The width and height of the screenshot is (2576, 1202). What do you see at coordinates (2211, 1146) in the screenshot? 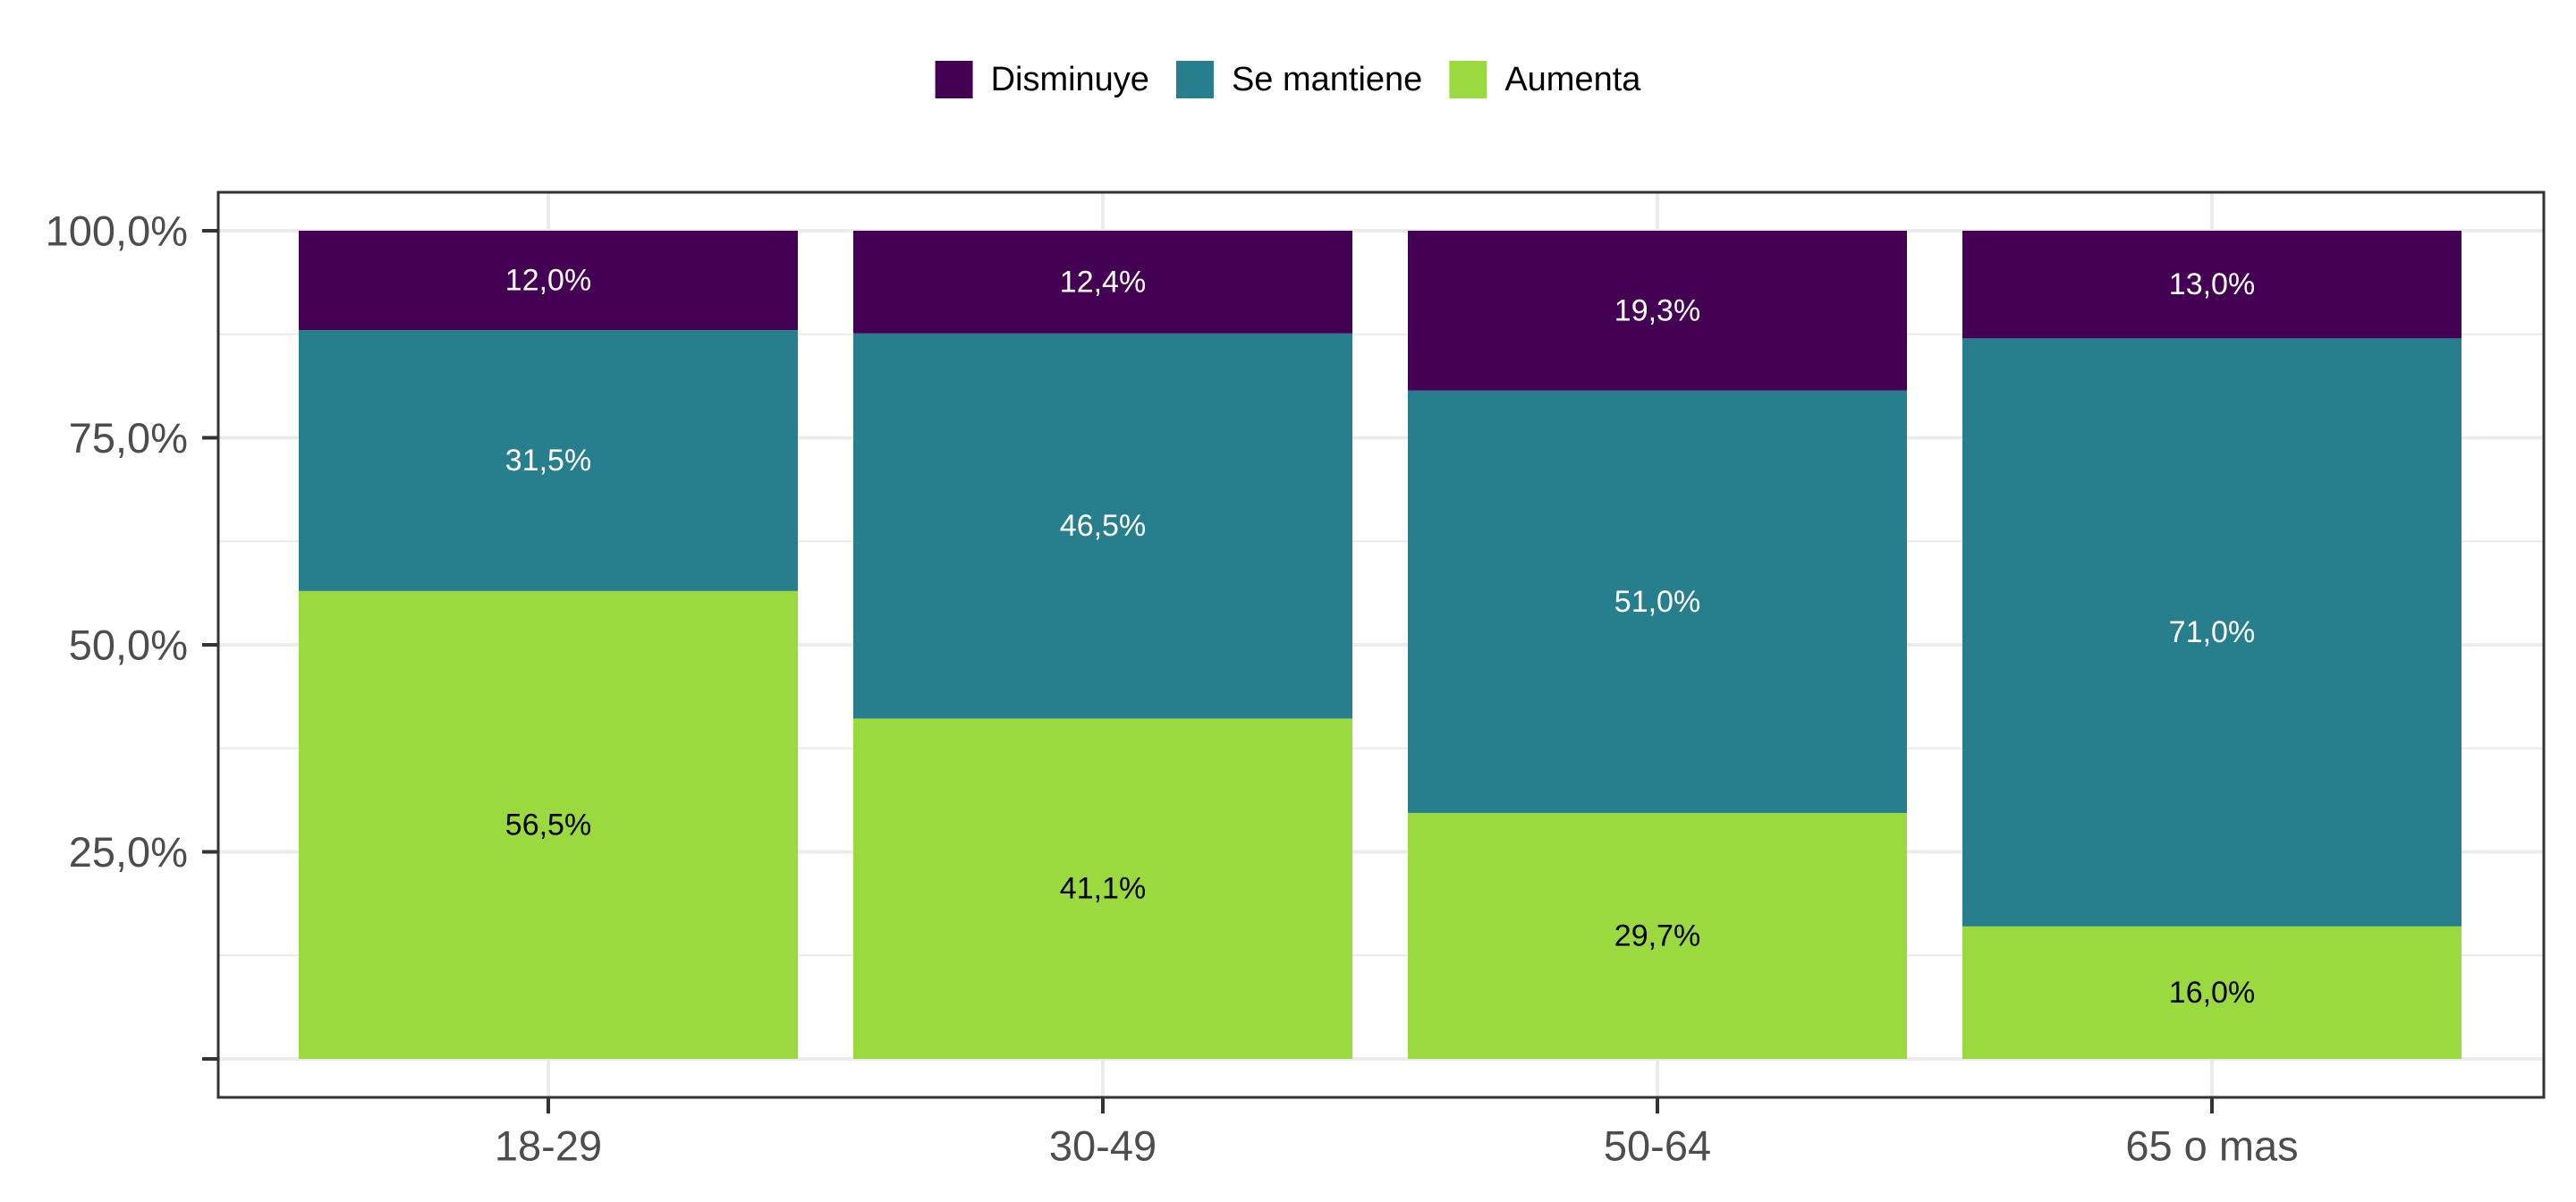
I see `x-tick-label-65-o-mas: 65 o mas` at bounding box center [2211, 1146].